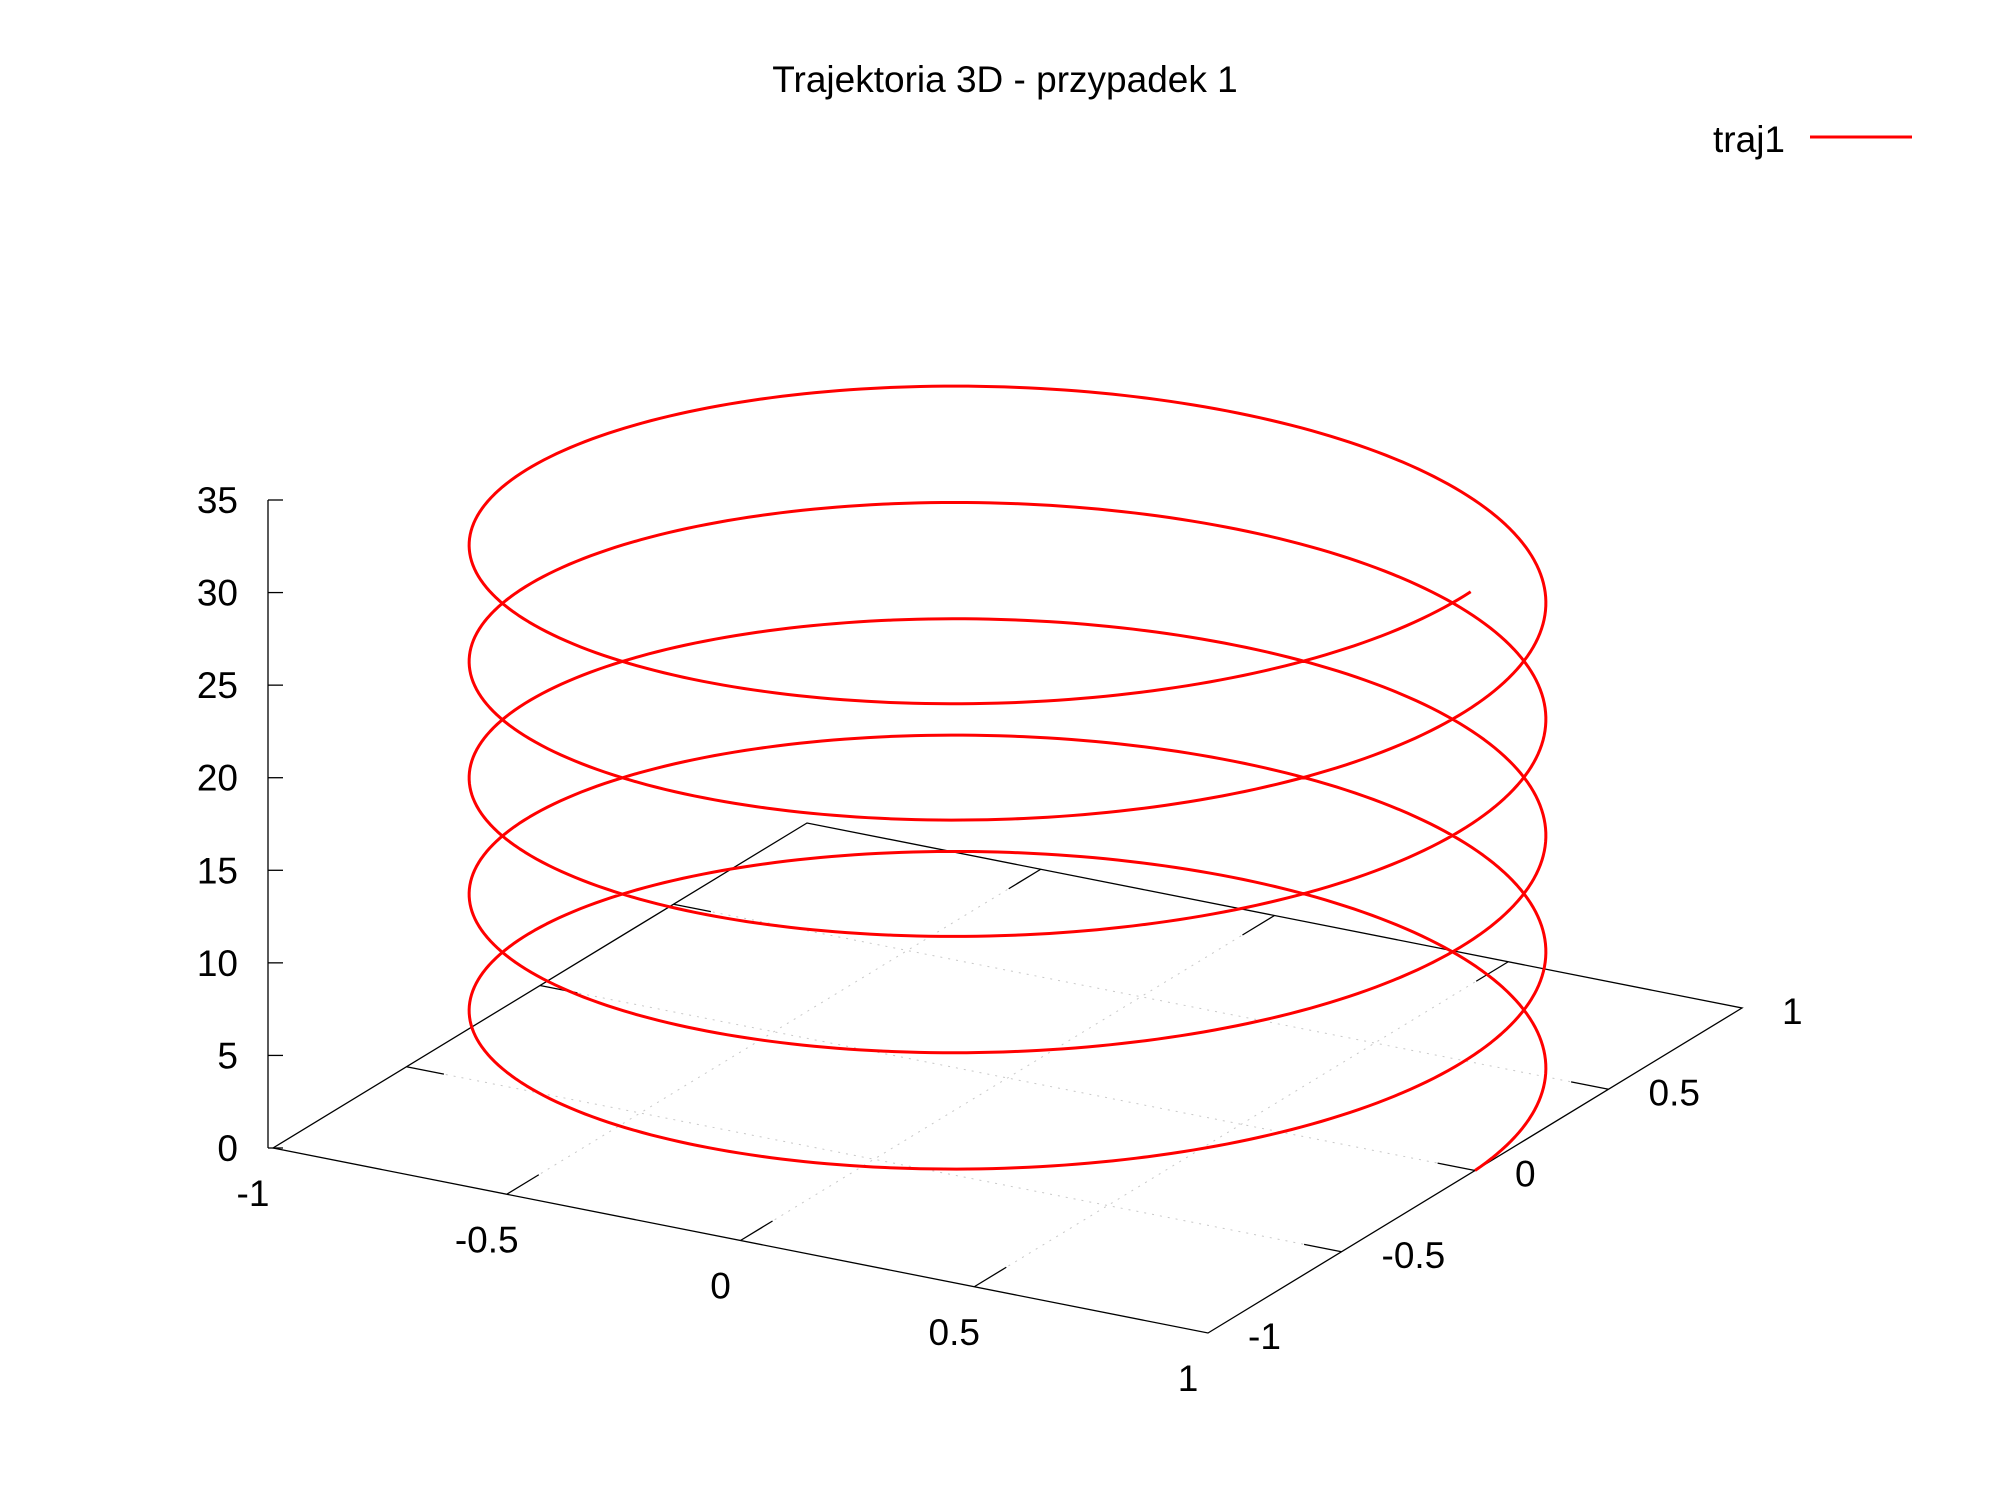  What do you see at coordinates (1674, 1092) in the screenshot?
I see `y-tick-label: 0.5` at bounding box center [1674, 1092].